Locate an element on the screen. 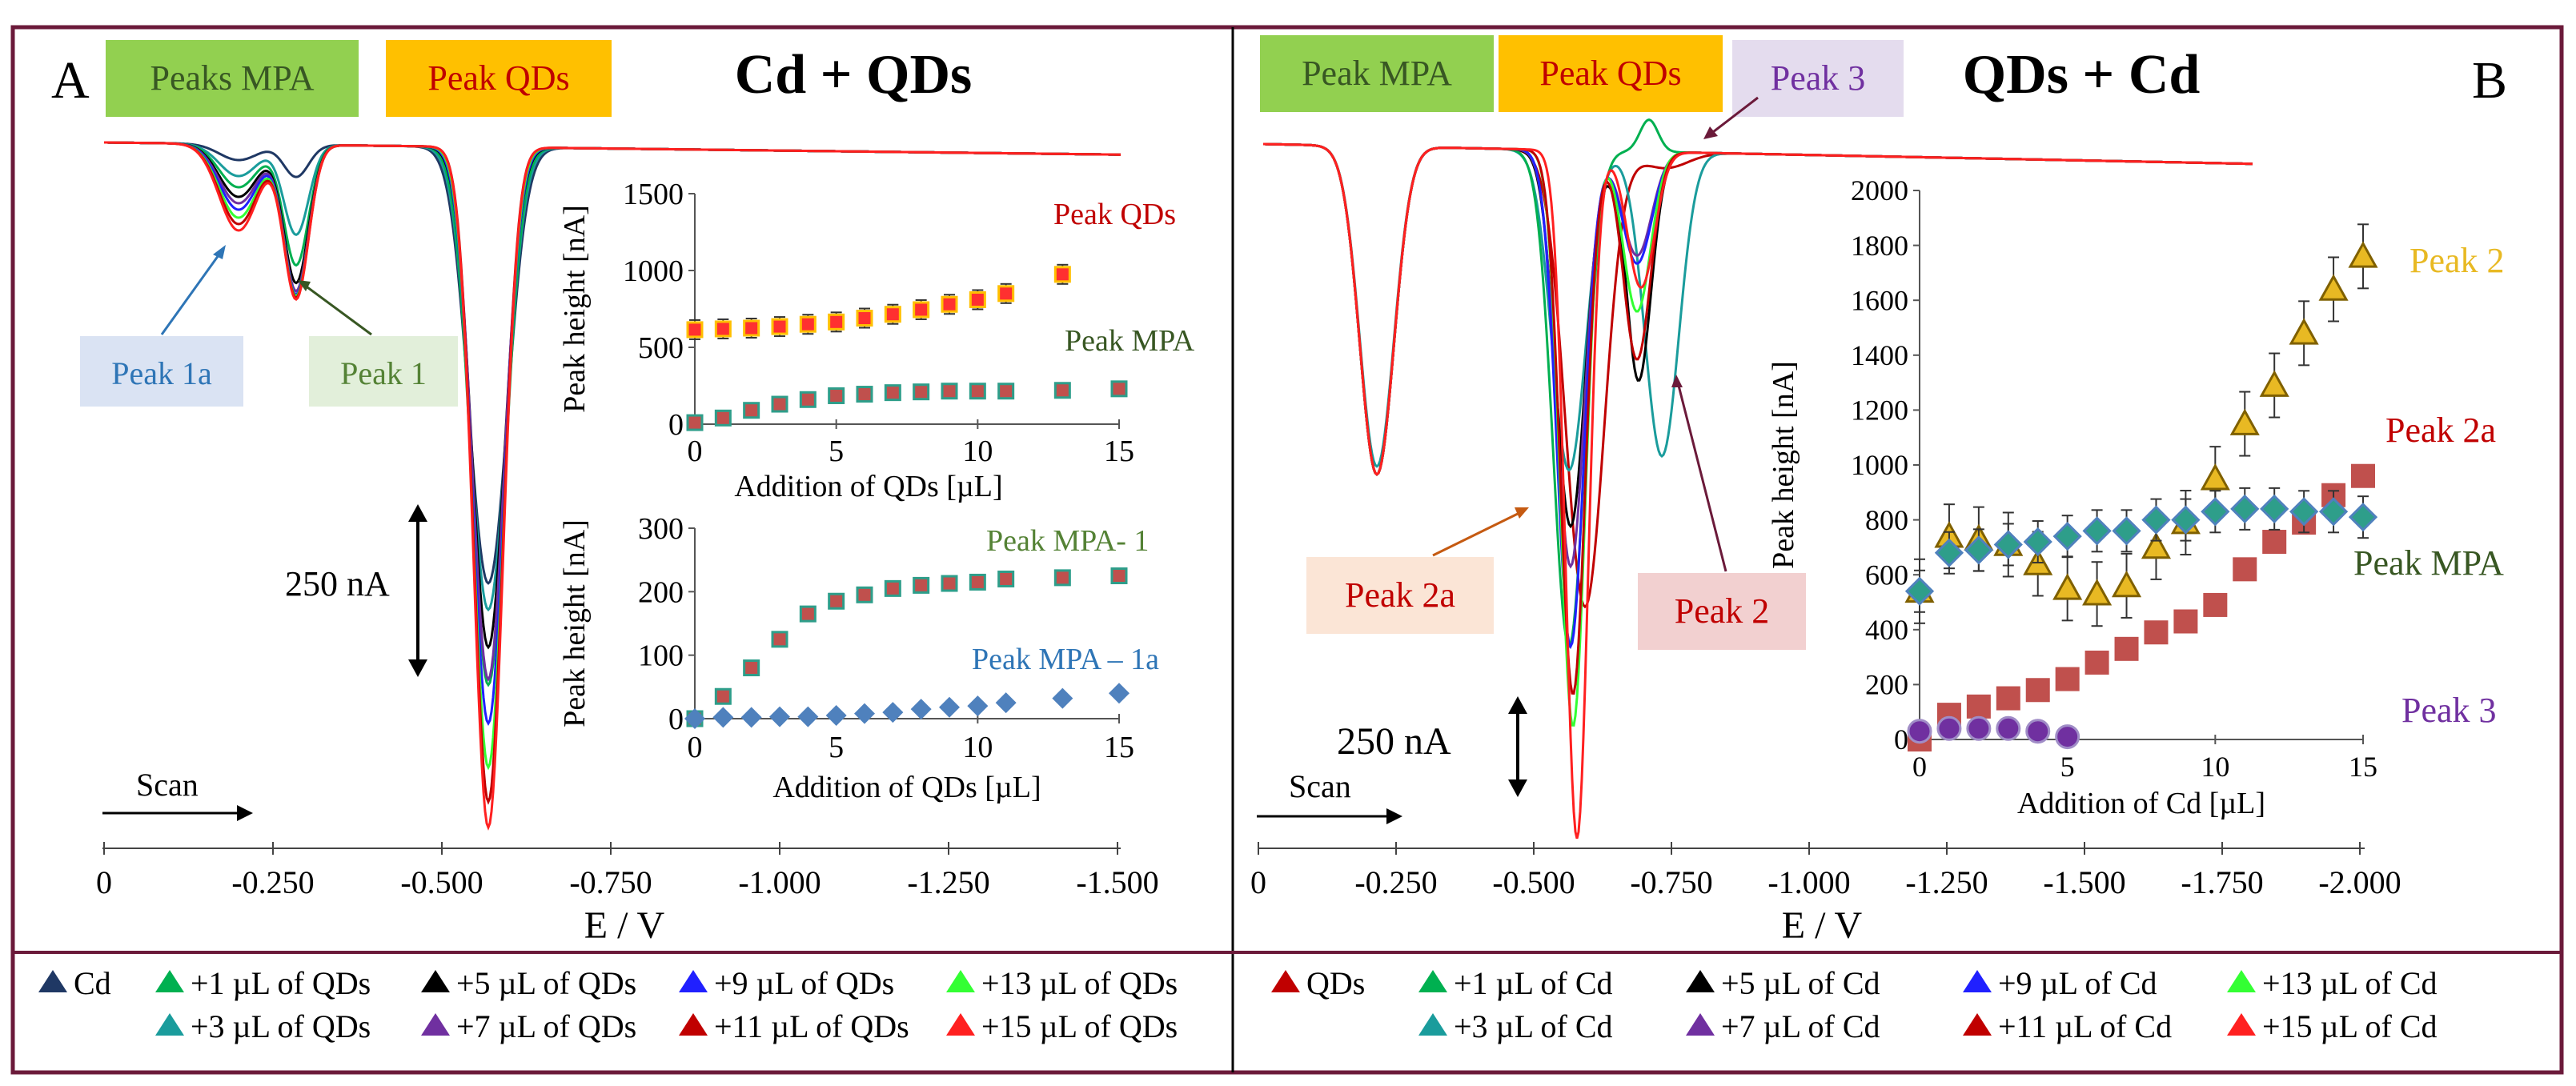 The image size is (2576, 1086). label-peak2a-box is located at coordinates (1400, 595).